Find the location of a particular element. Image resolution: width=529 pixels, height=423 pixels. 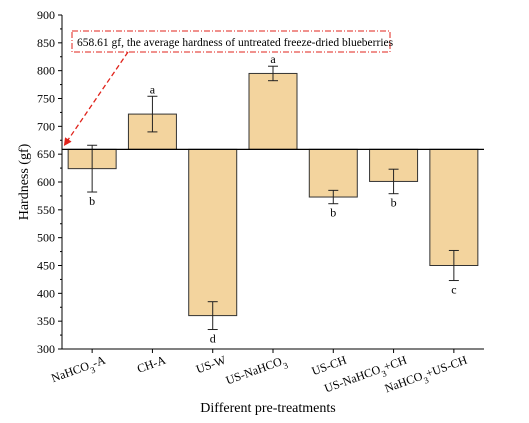

y-tick-label: 600 is located at coordinates (46, 182).